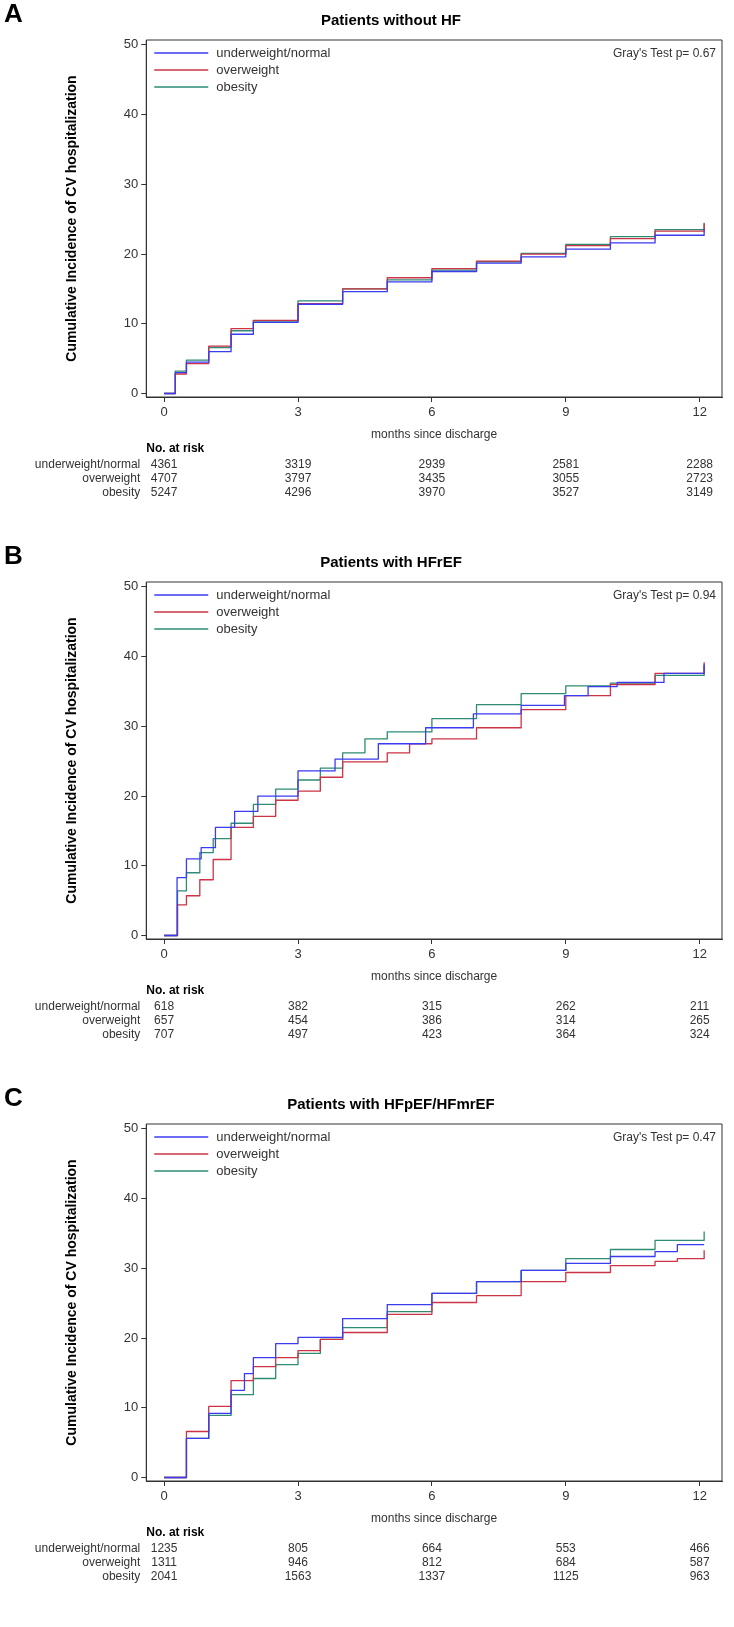 This screenshot has height=1627, width=734. Describe the element at coordinates (700, 1034) in the screenshot. I see `text: 324` at that location.